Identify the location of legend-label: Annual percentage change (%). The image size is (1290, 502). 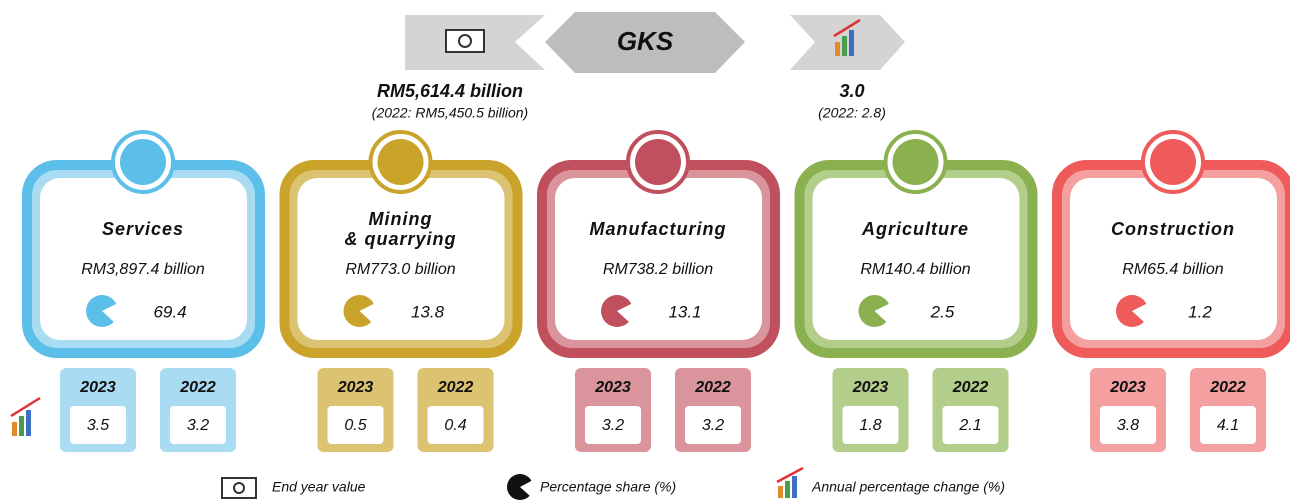
(908, 487).